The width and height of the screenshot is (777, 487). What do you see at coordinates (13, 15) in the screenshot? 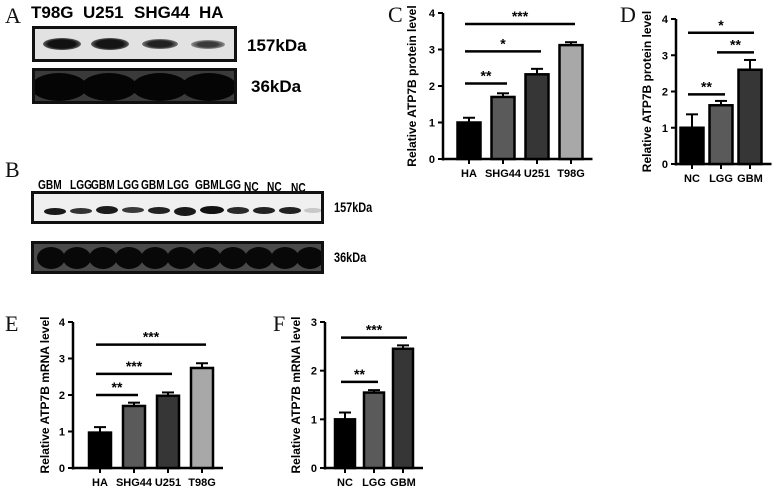
I see `panel-letter-a: A` at bounding box center [13, 15].